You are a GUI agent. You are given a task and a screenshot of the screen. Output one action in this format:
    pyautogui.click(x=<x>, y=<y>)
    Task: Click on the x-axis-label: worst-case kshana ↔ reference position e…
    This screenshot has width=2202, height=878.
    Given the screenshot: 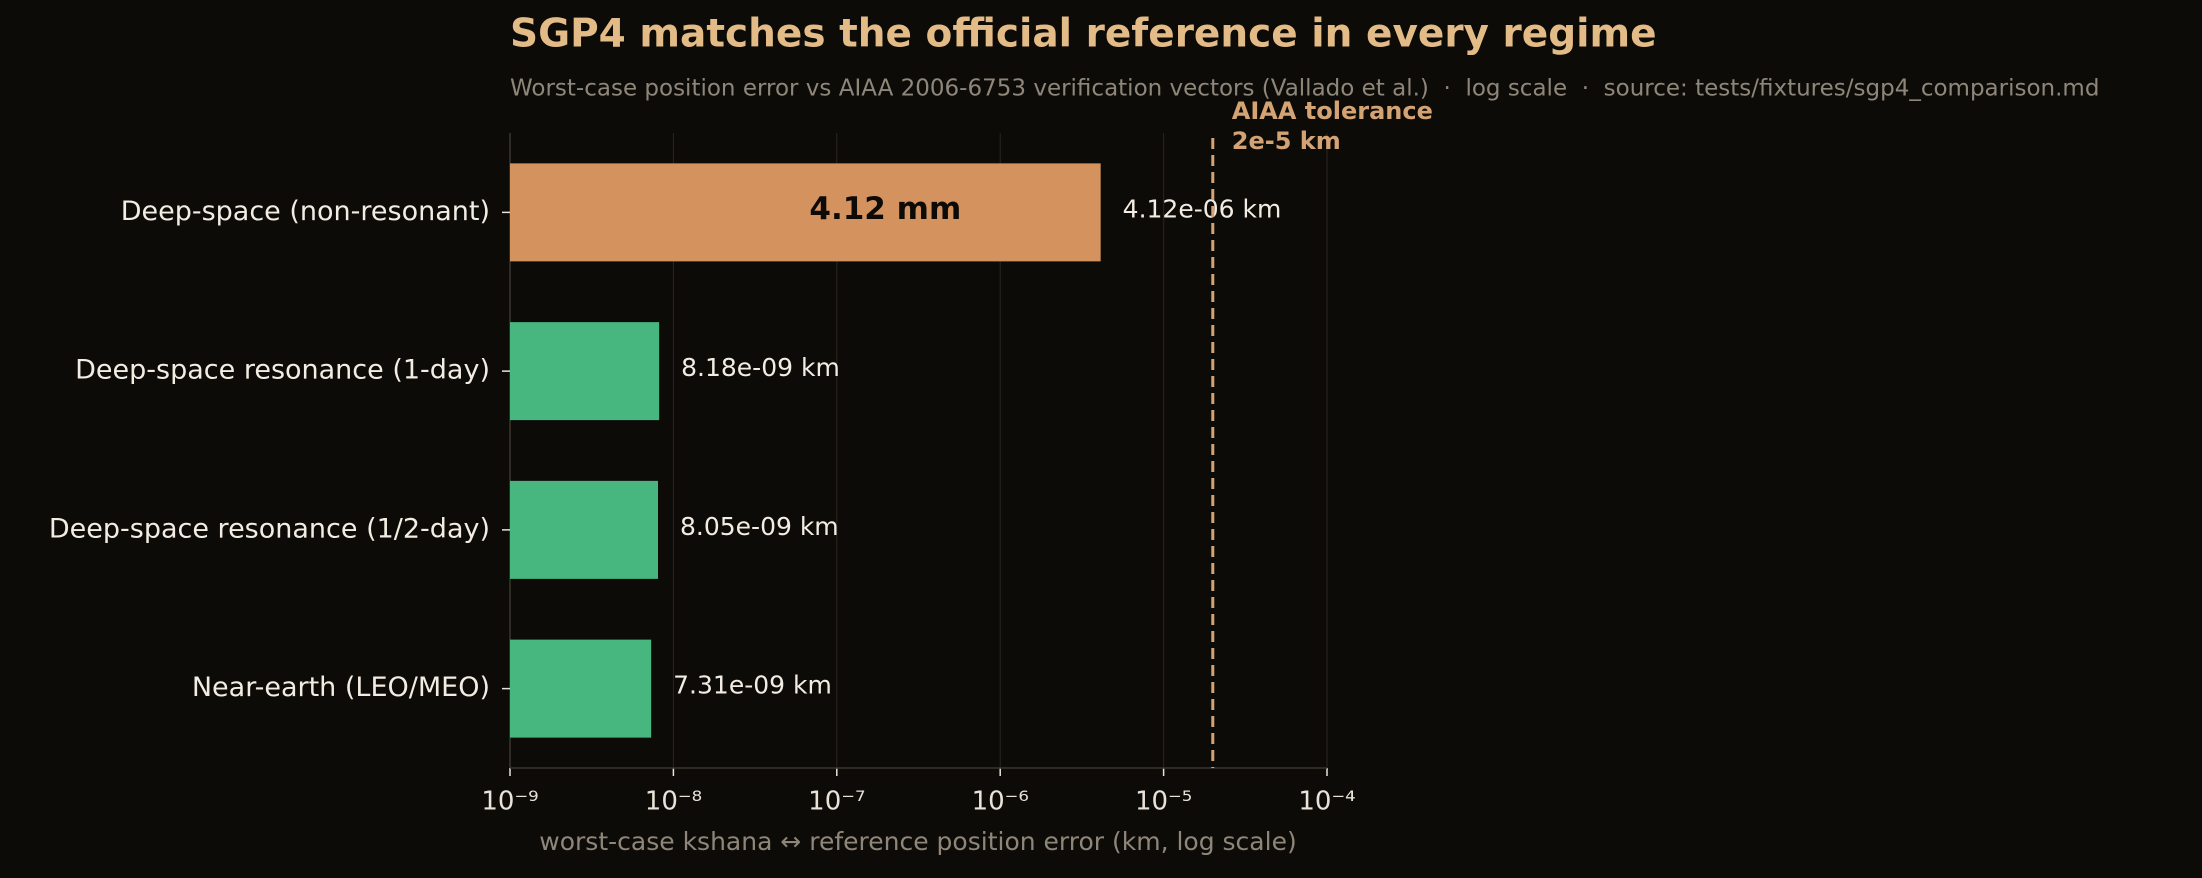 What is the action you would take?
    pyautogui.click(x=917, y=841)
    